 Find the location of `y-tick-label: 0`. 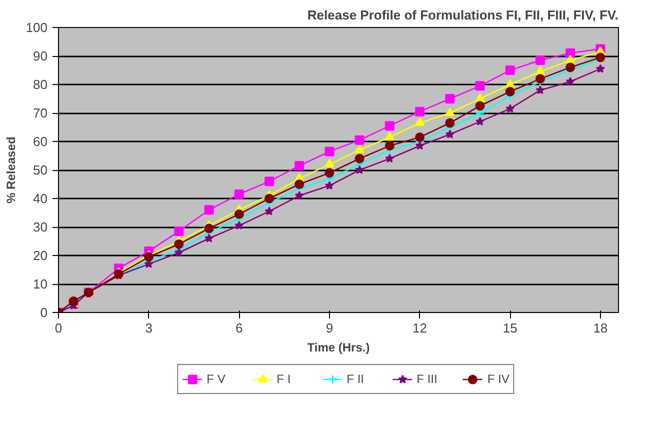

y-tick-label: 0 is located at coordinates (44, 312).